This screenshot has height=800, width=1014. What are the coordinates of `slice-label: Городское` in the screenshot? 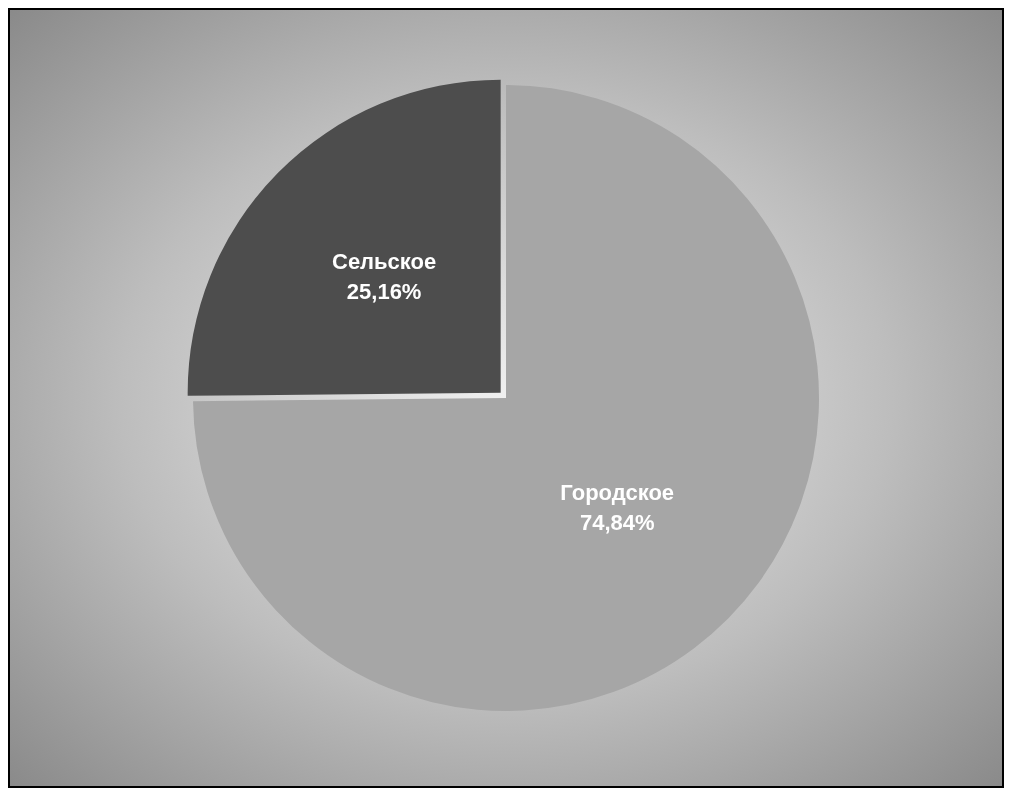 It's located at (617, 493).